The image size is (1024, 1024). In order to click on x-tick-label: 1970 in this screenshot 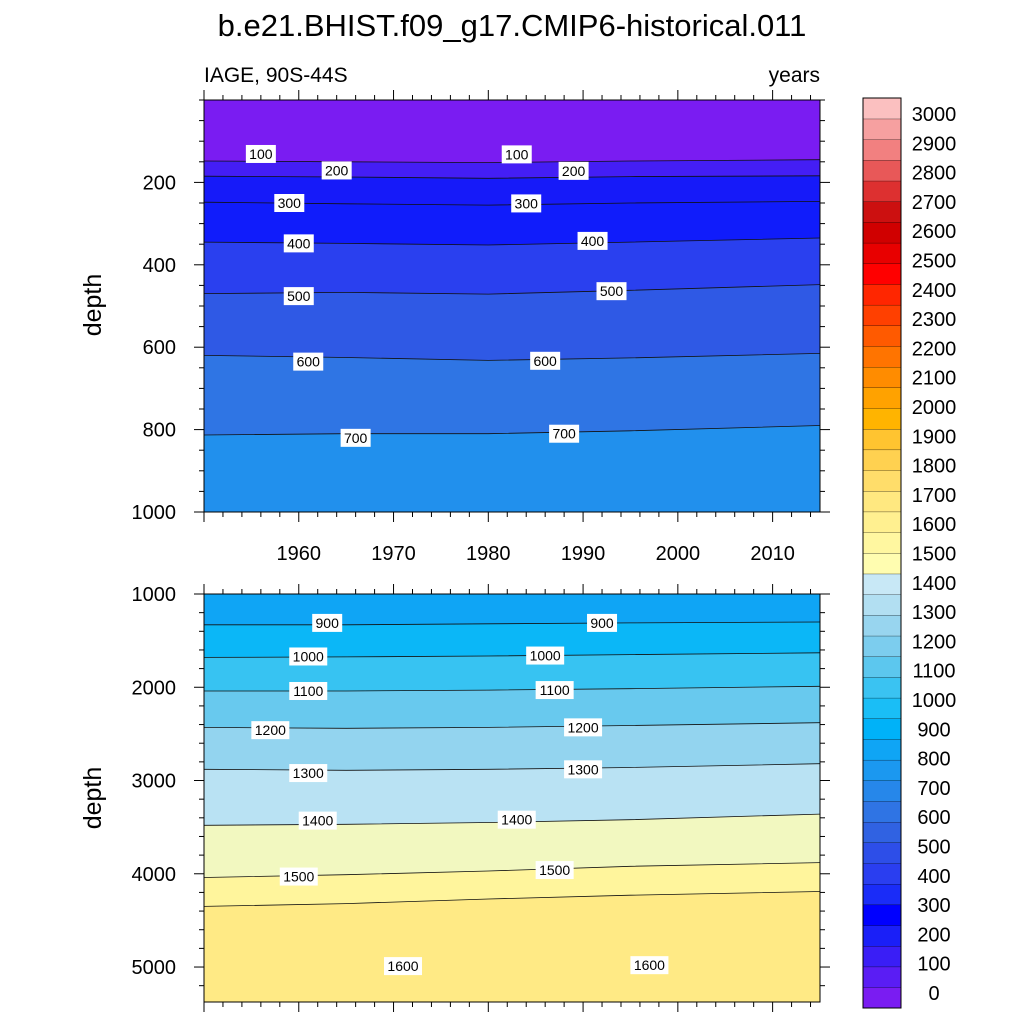, I will do `click(393, 554)`.